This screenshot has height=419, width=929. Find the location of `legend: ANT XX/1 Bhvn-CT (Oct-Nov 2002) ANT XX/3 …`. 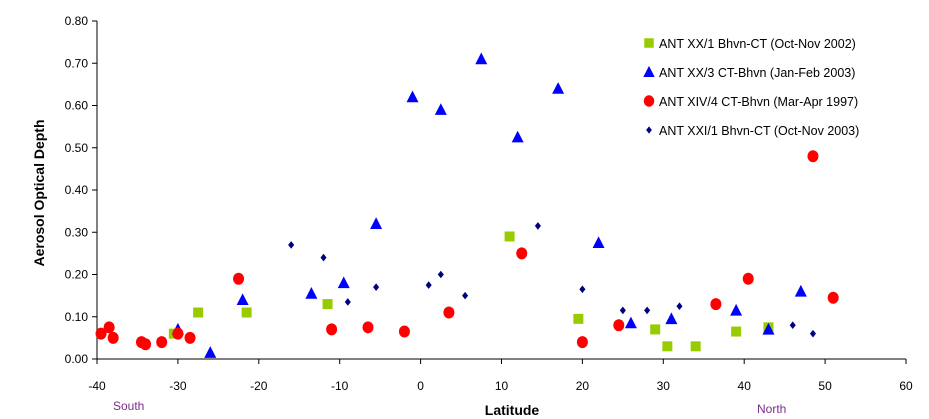

legend: ANT XX/1 Bhvn-CT (Oct-Nov 2002) ANT XX/3 … is located at coordinates (751, 87).